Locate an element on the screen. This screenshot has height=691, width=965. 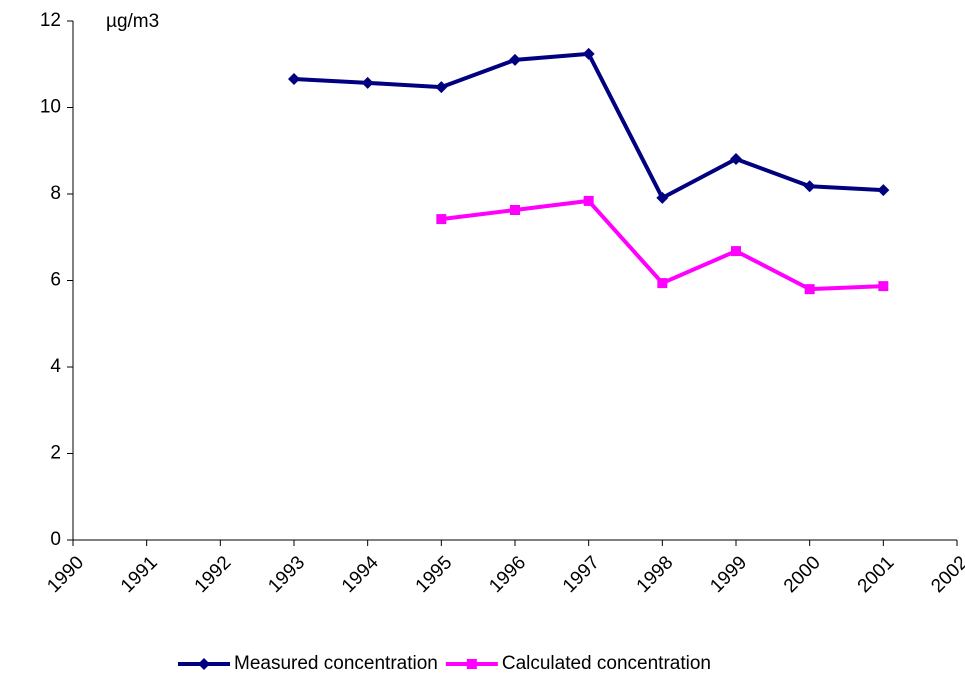
y-tick-label: 2 is located at coordinates (55, 453).